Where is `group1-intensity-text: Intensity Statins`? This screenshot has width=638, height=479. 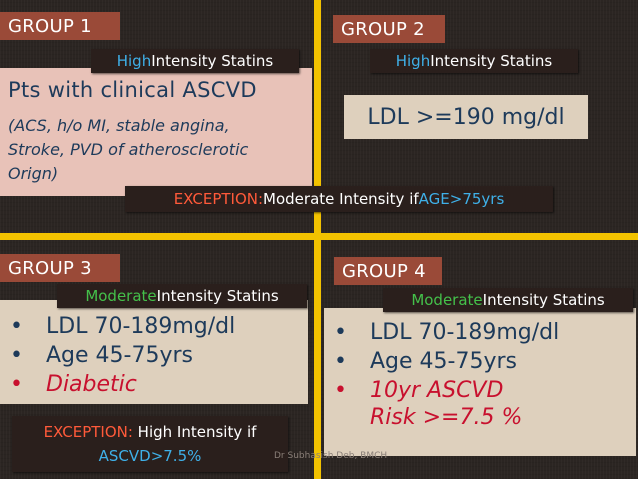
group1-intensity-text: Intensity Statins is located at coordinates (212, 61).